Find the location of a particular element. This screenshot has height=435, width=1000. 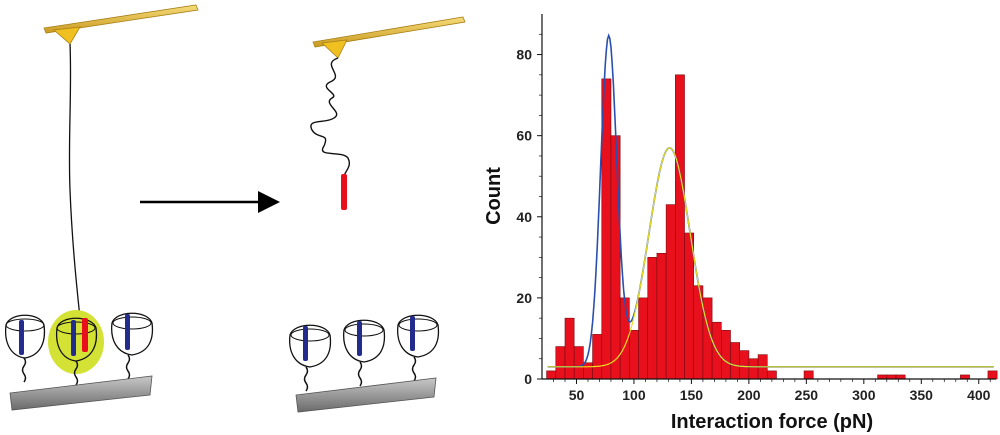

y-tick-label: 20 is located at coordinates (524, 298).